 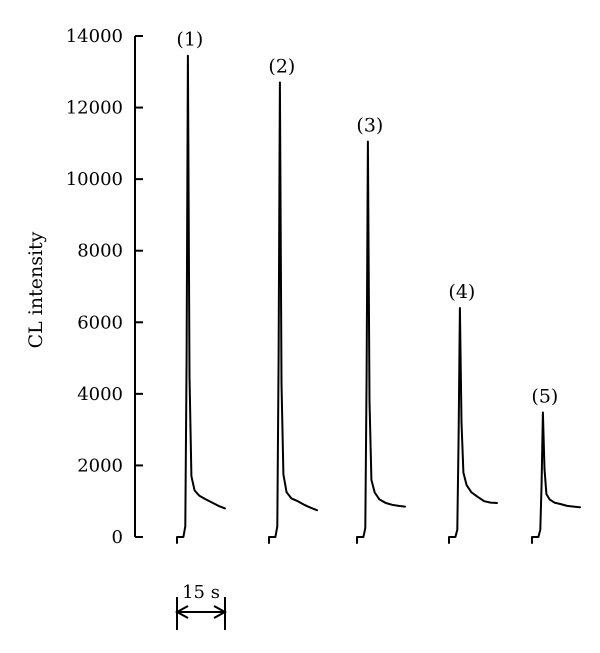 What do you see at coordinates (94, 108) in the screenshot?
I see `y-tick-label: 12000` at bounding box center [94, 108].